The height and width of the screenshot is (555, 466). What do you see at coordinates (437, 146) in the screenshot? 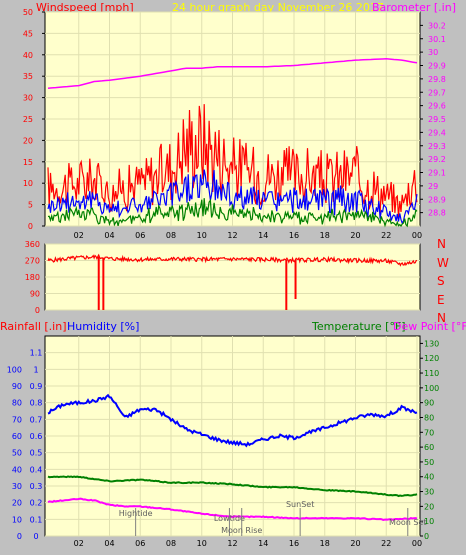
I see `baro-y-tick-label: 29.3` at bounding box center [437, 146].